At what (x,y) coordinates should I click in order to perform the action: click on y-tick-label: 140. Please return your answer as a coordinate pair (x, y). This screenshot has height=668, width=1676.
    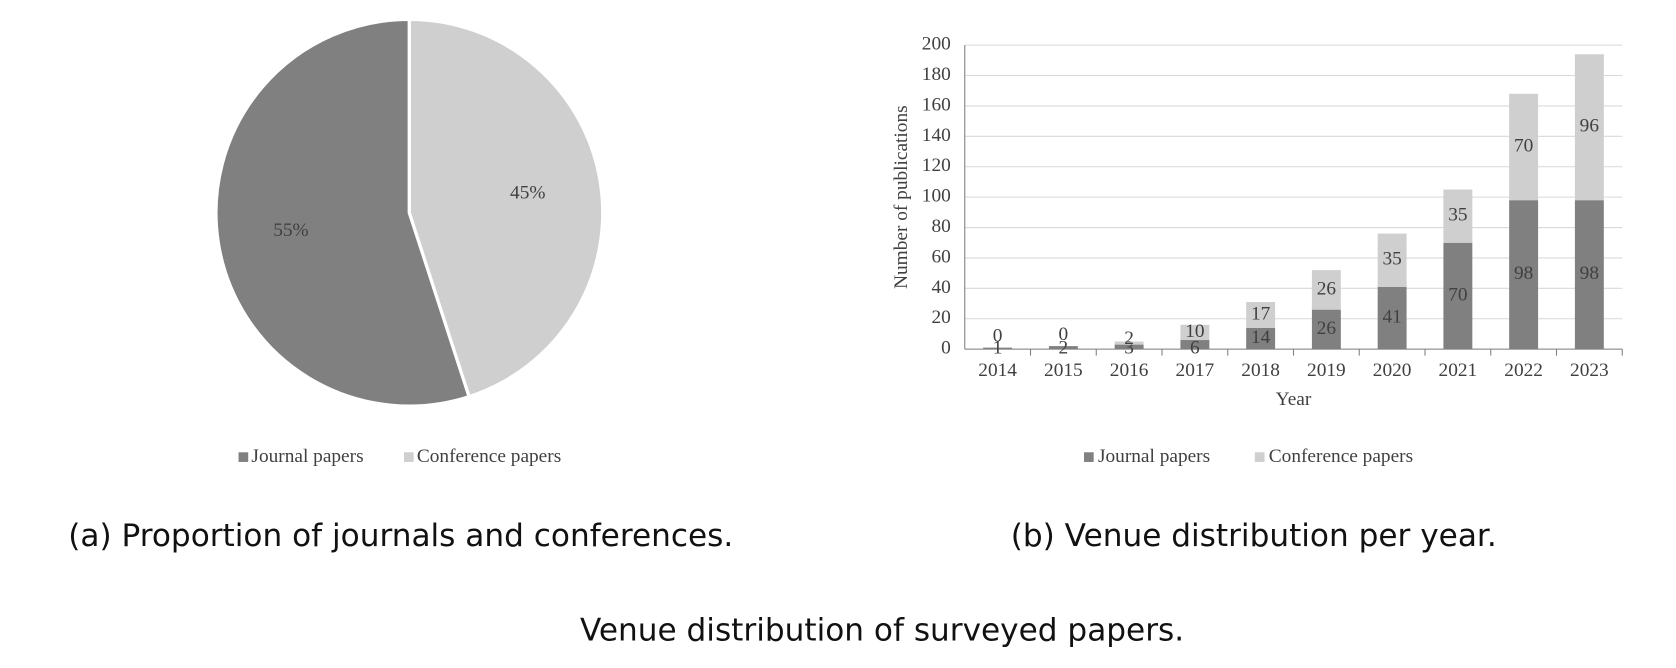
    Looking at the image, I should click on (936, 135).